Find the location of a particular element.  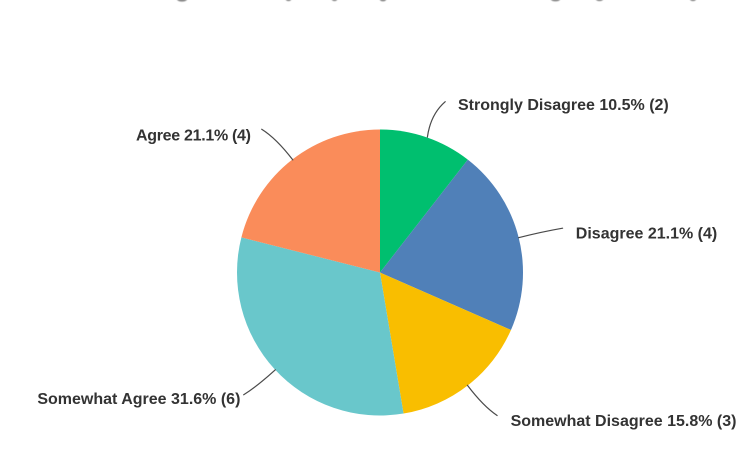

svg-text: Disagree 21.1% (4) is located at coordinates (646, 234).